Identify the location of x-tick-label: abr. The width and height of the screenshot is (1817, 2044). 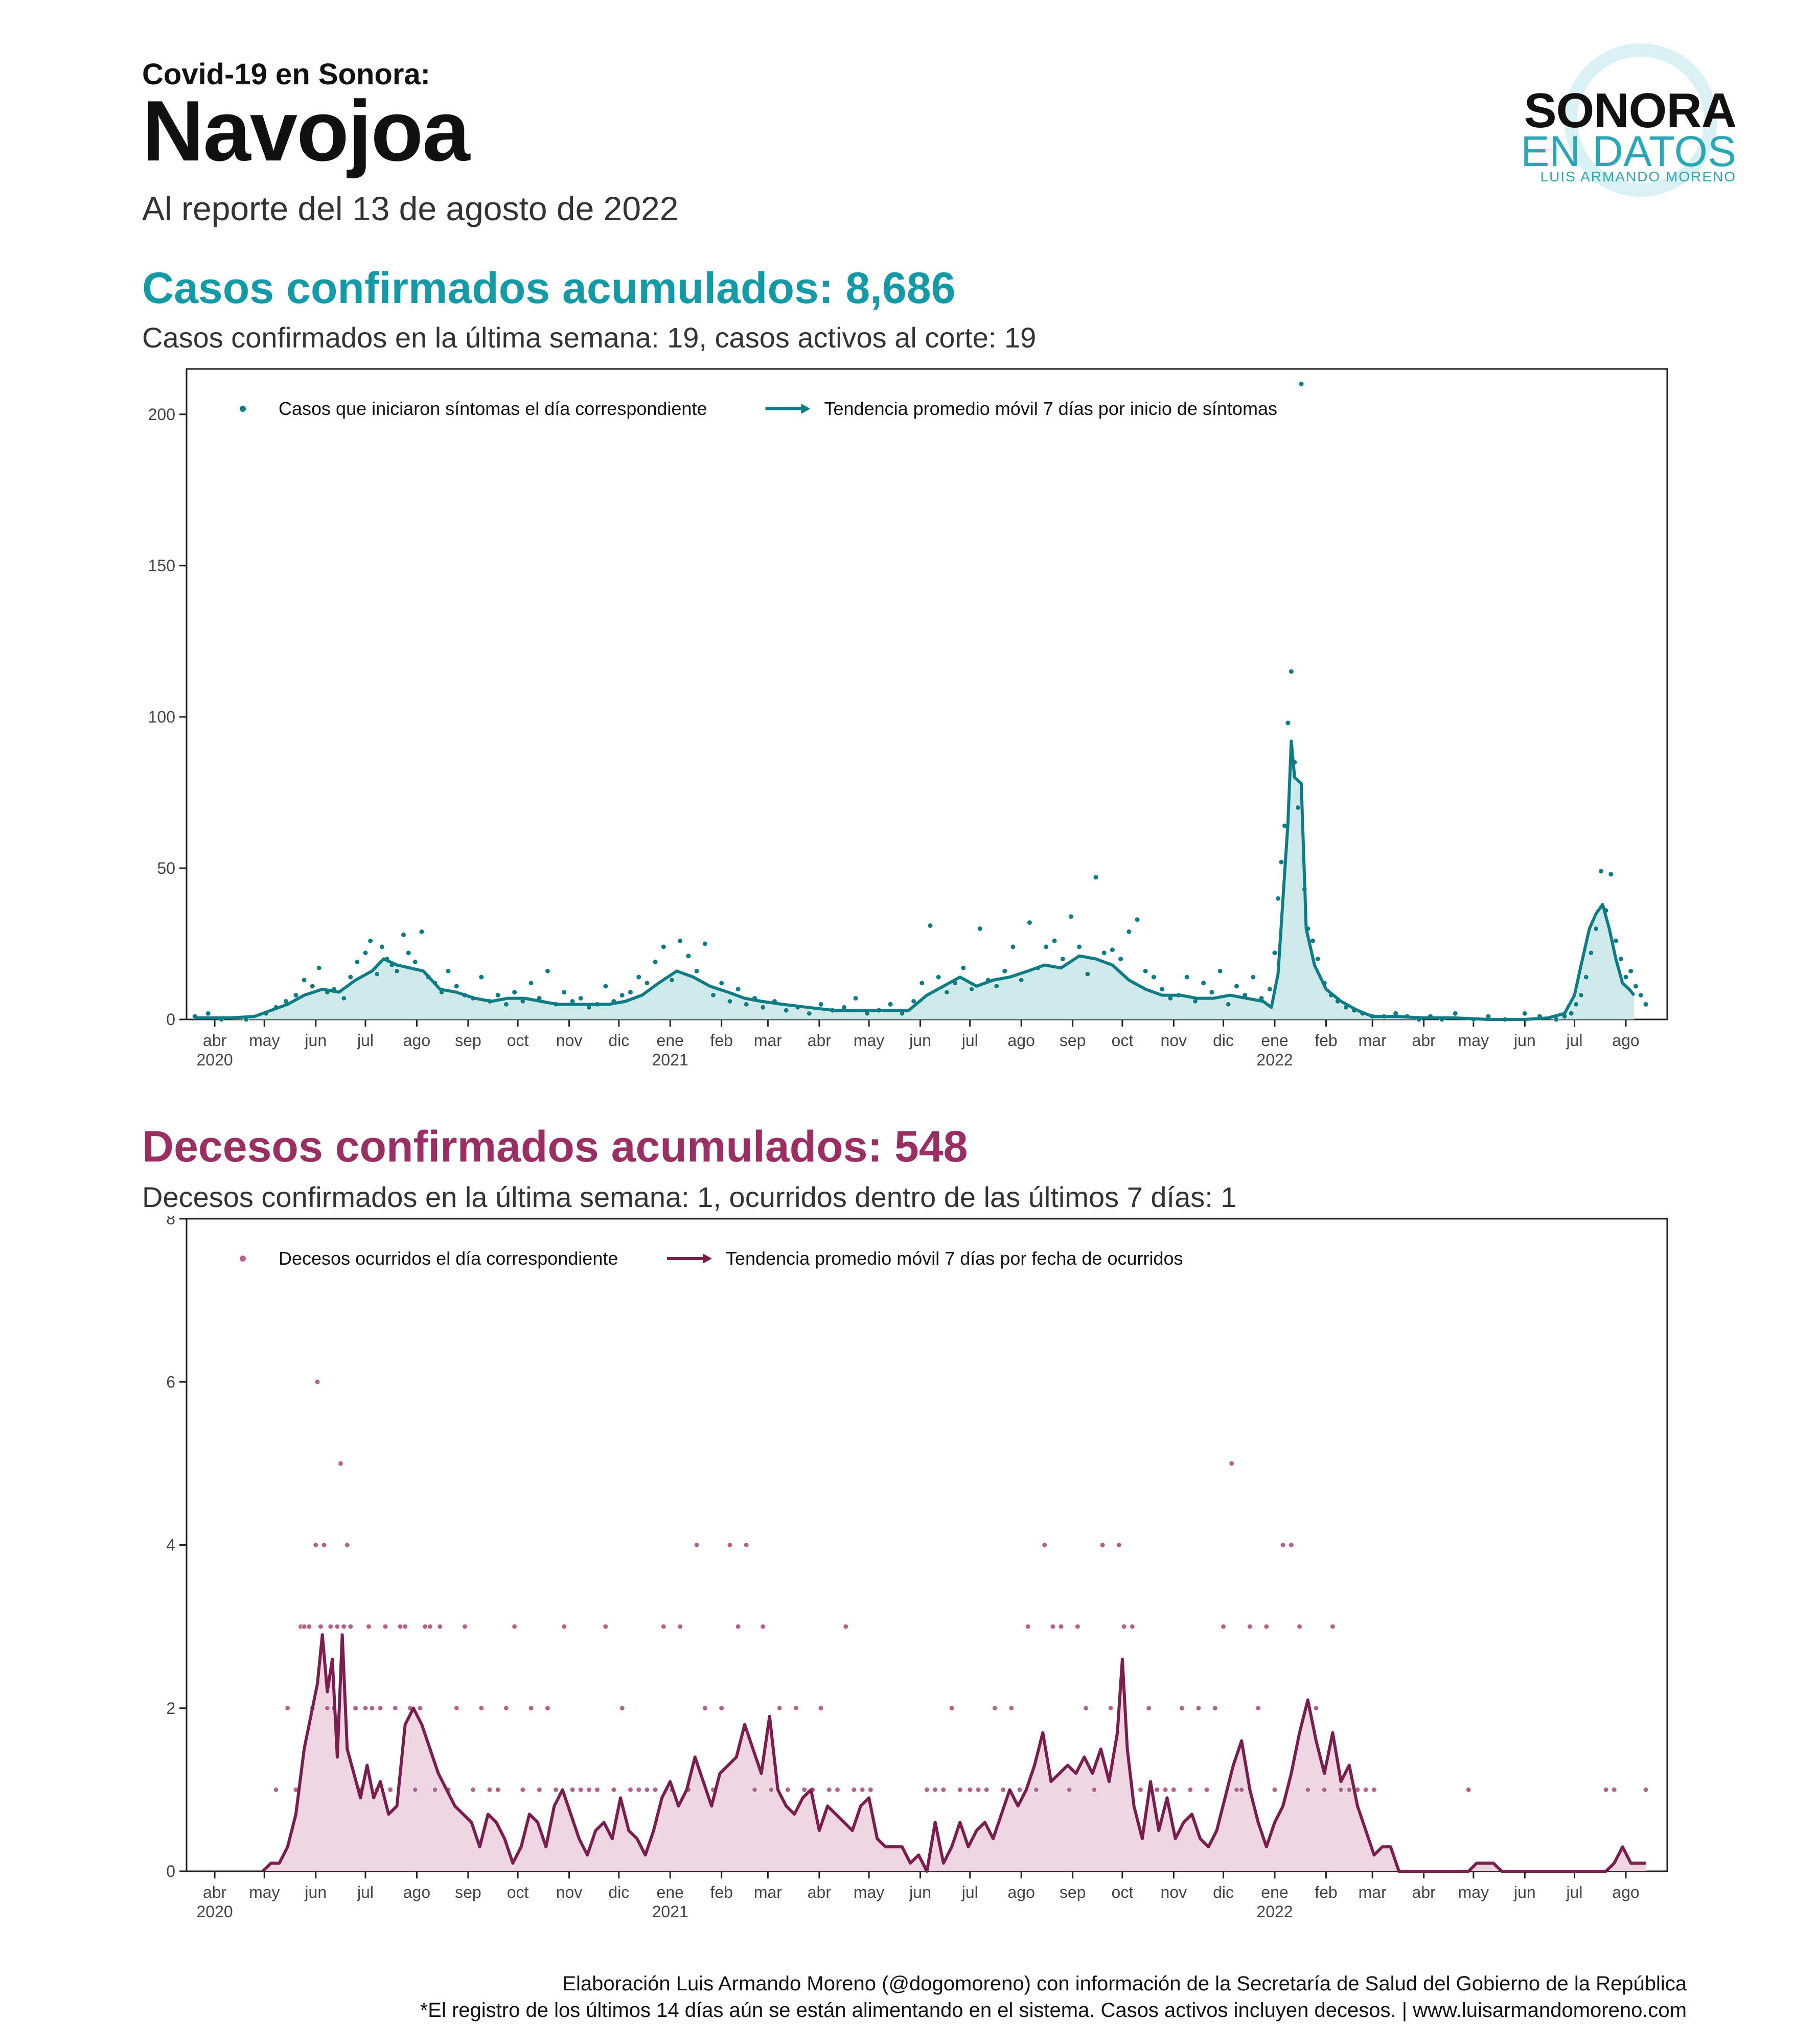
(820, 1040).